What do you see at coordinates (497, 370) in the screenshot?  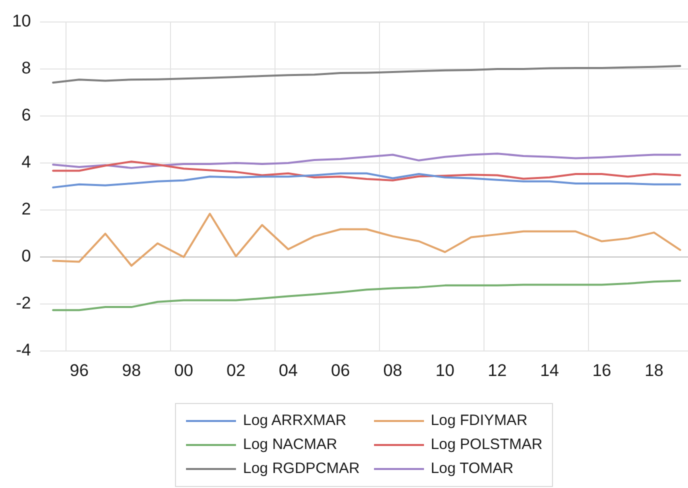 I see `x-tick-label: 12` at bounding box center [497, 370].